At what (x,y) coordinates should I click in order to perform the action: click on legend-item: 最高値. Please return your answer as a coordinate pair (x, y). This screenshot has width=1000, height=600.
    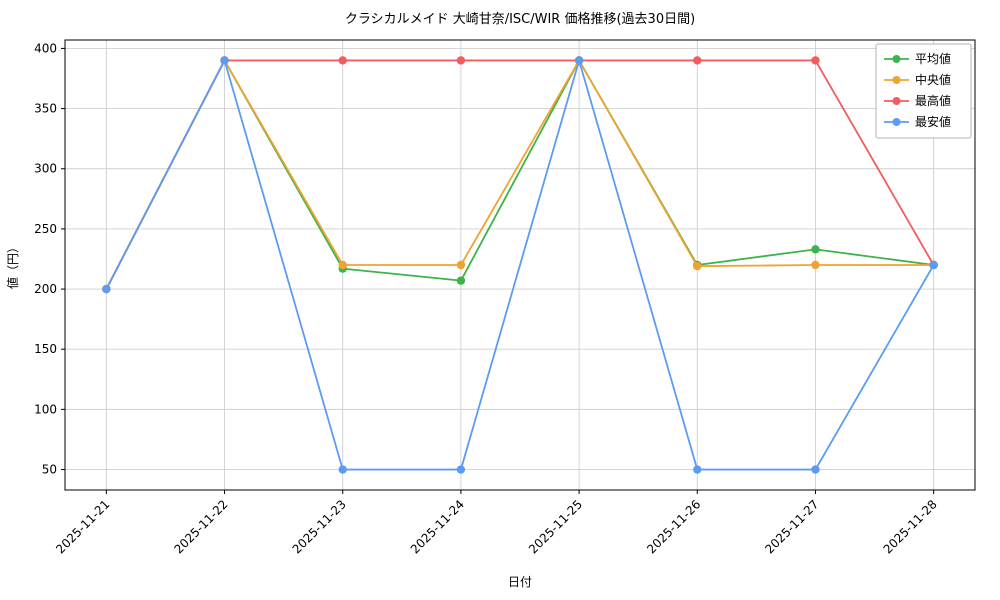
    Looking at the image, I should click on (917, 100).